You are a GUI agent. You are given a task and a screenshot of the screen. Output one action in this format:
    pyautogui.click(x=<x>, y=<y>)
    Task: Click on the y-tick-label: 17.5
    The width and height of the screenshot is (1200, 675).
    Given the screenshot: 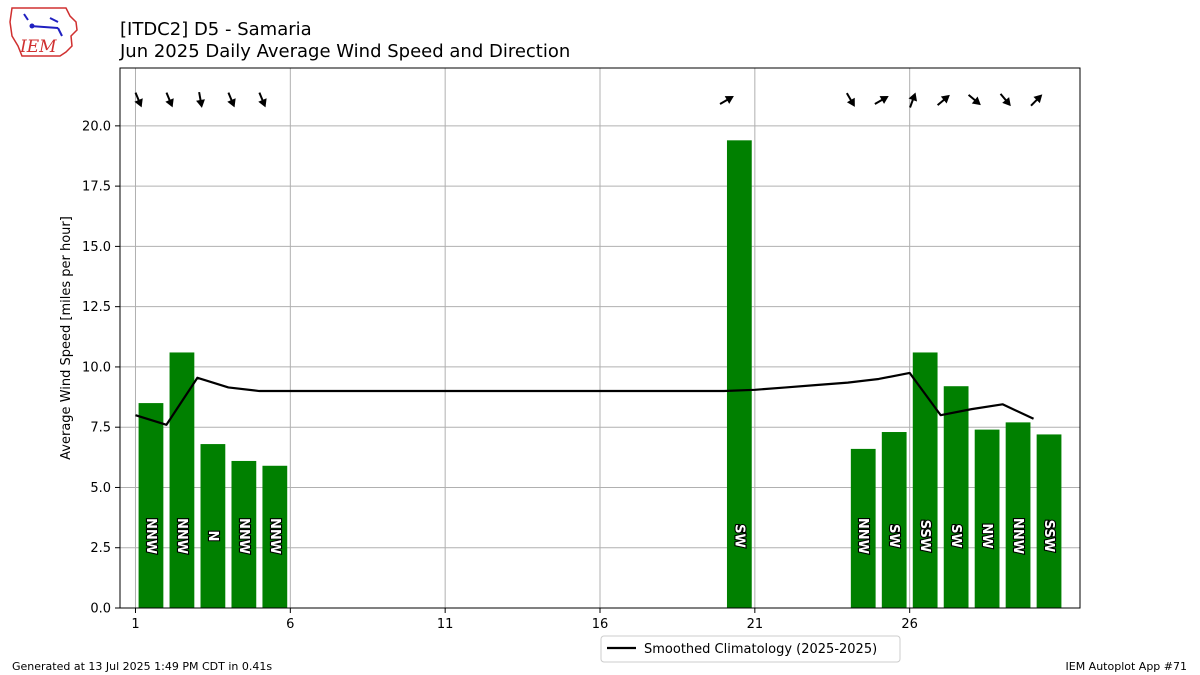 What is the action you would take?
    pyautogui.click(x=96, y=187)
    